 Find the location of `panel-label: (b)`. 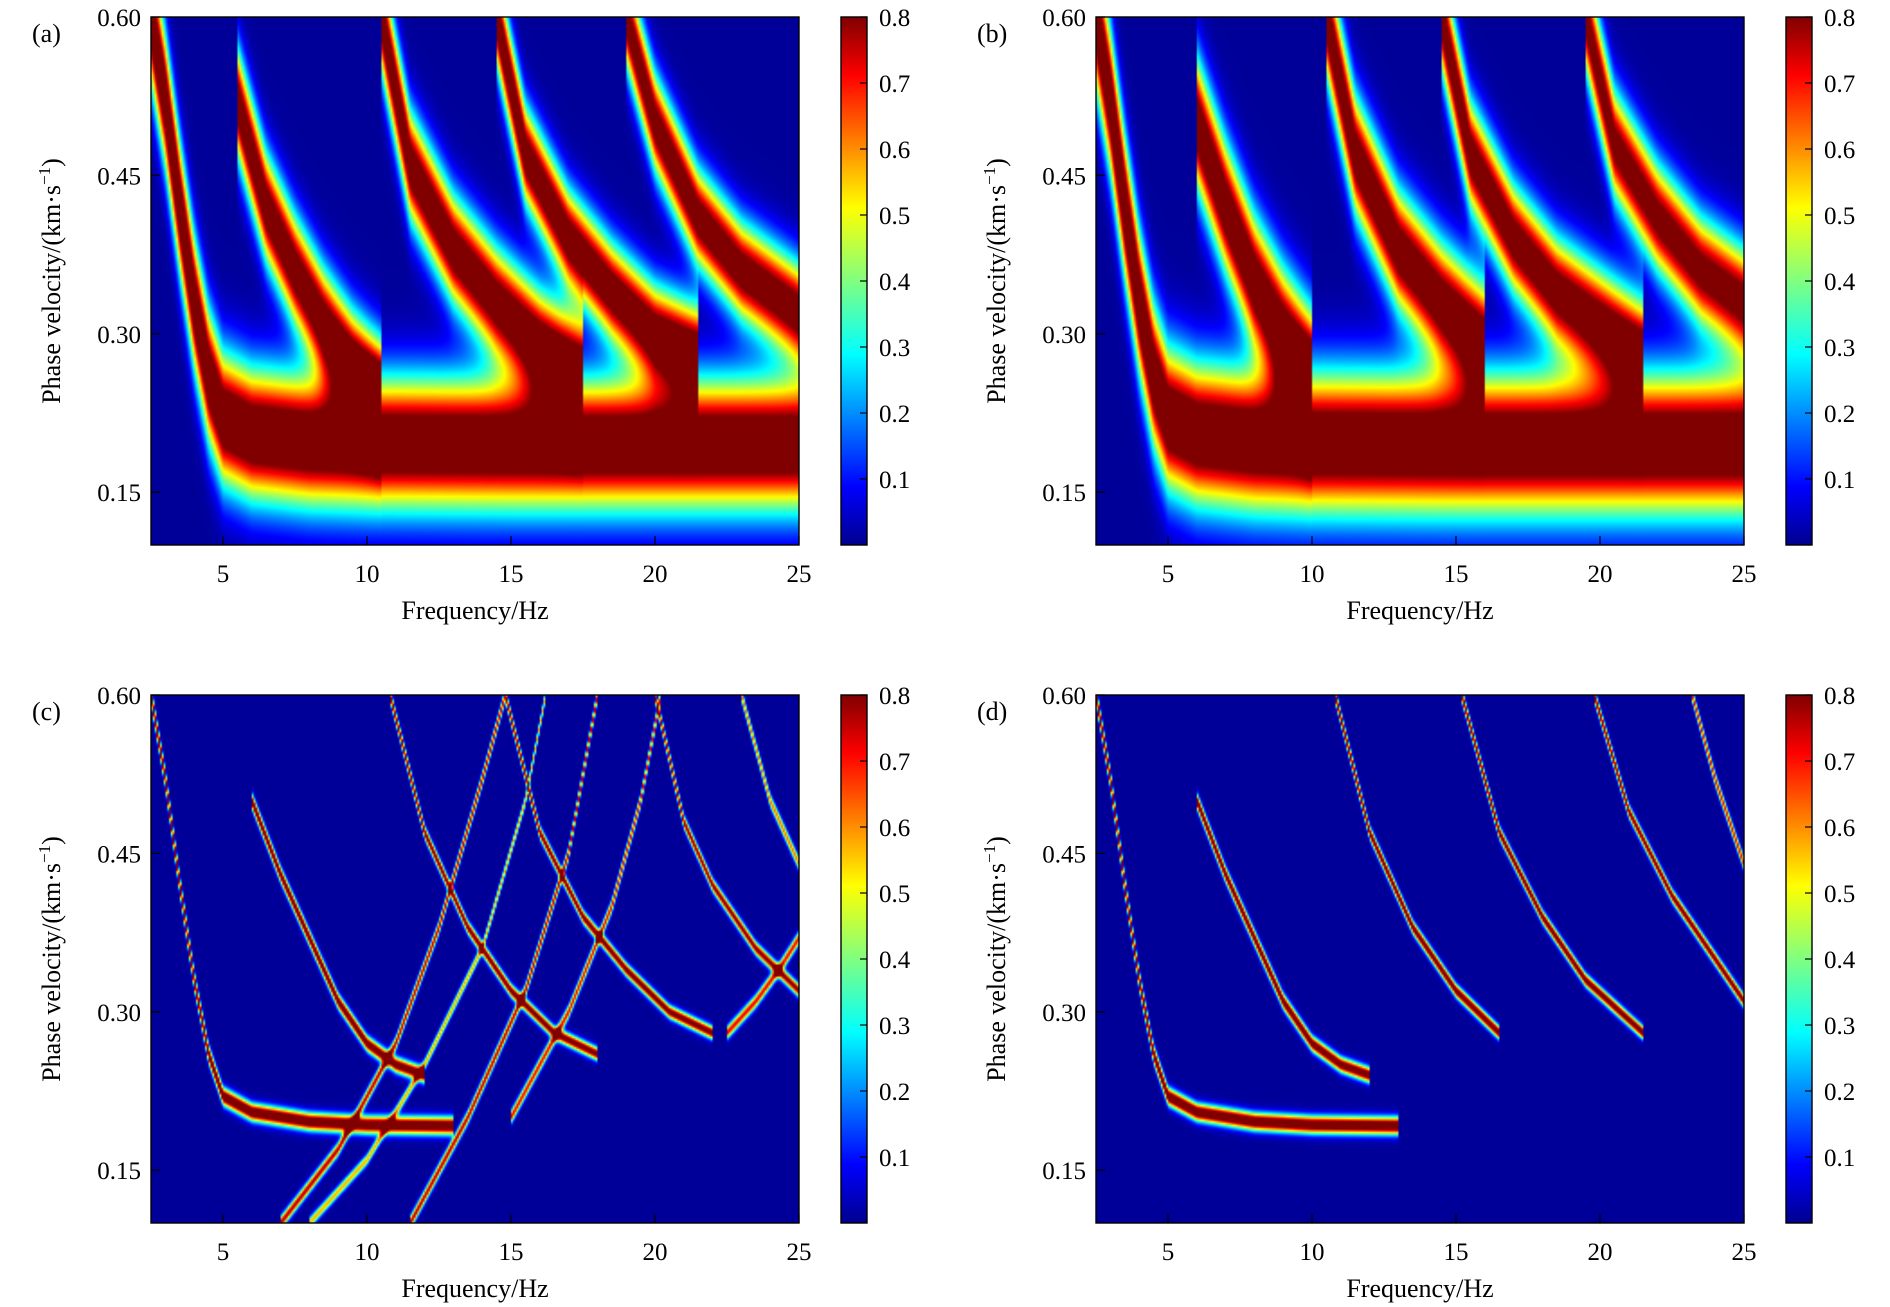

panel-label: (b) is located at coordinates (992, 33).